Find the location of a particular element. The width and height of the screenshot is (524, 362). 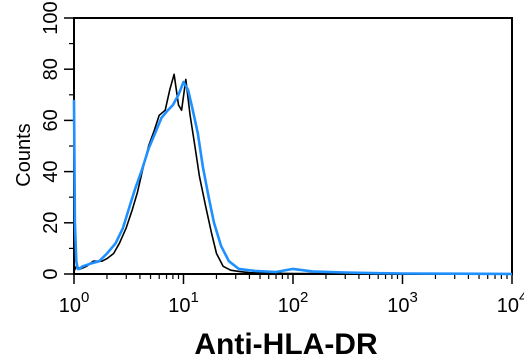

y-axis-label: Counts is located at coordinates (24, 154).